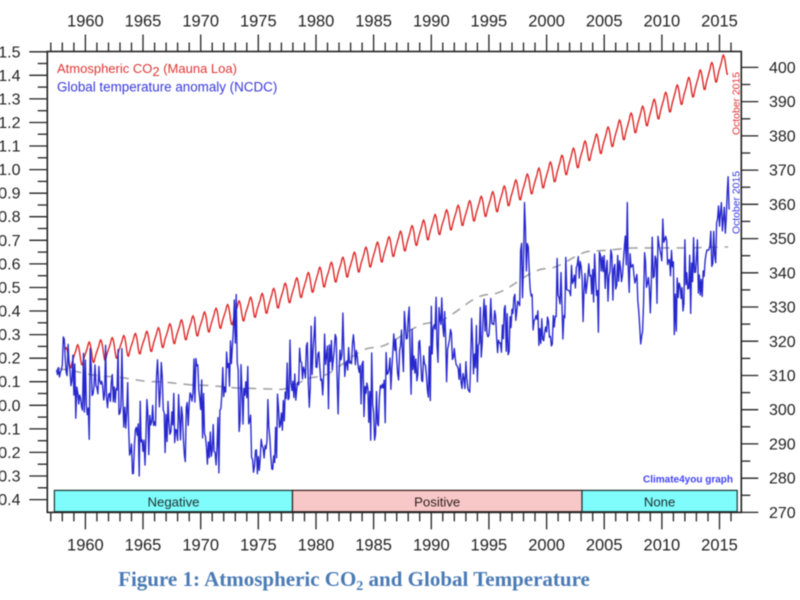 The width and height of the screenshot is (800, 600). Describe the element at coordinates (10, 288) in the screenshot. I see `svg-text: 0.5` at that location.